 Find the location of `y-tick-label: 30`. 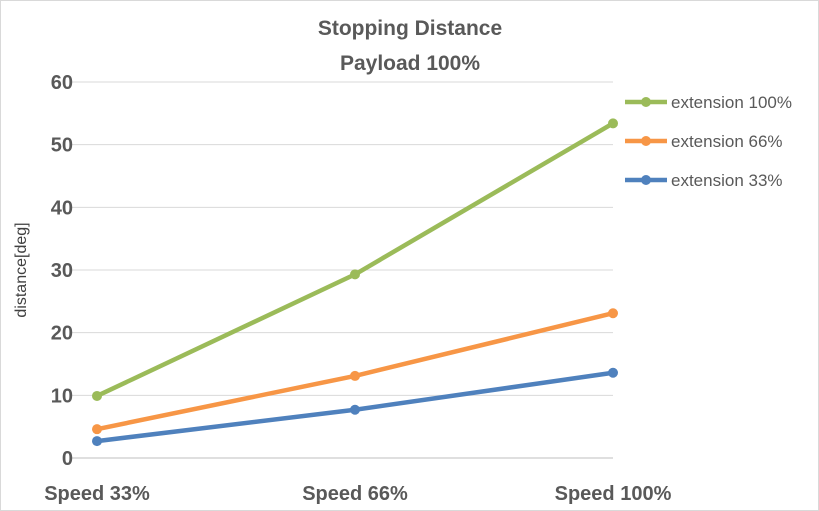

y-tick-label: 30 is located at coordinates (62, 271).